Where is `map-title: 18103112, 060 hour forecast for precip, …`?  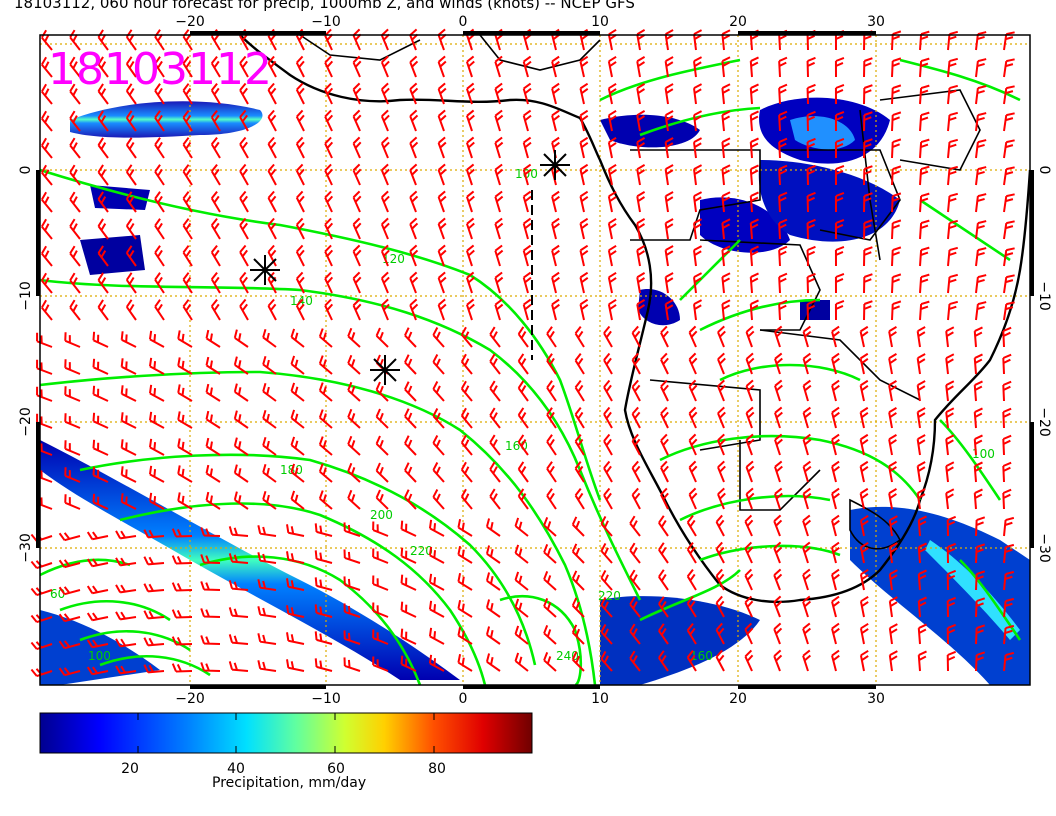
map-title: 18103112, 060 hour forecast for precip, … is located at coordinates (324, 6).